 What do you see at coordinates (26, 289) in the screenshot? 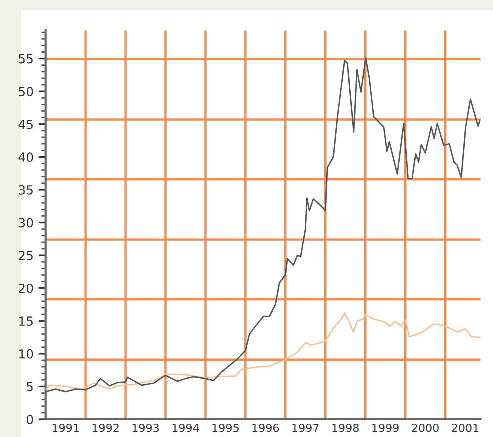
I see `y-tick-label: 20` at bounding box center [26, 289].